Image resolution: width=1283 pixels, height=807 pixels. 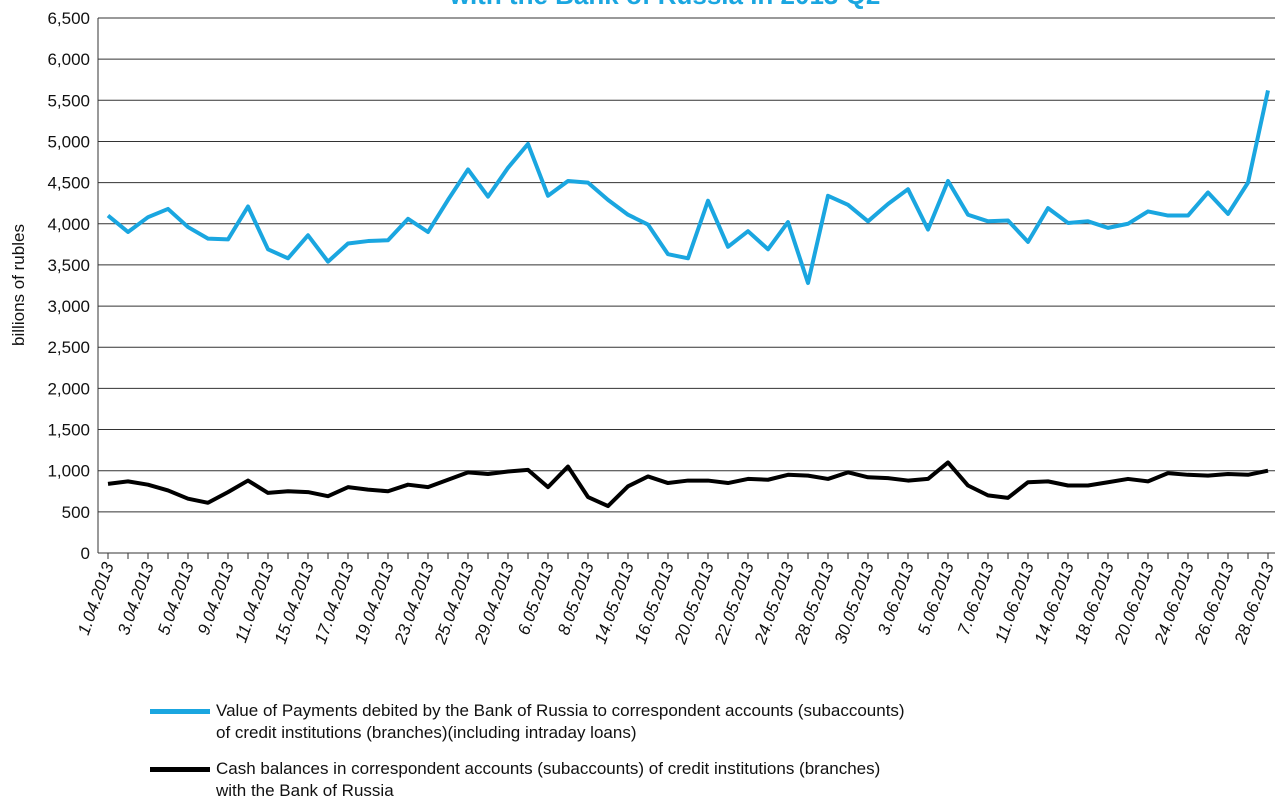 What do you see at coordinates (1133, 603) in the screenshot?
I see `x-tick-label: 20.06.2013` at bounding box center [1133, 603].